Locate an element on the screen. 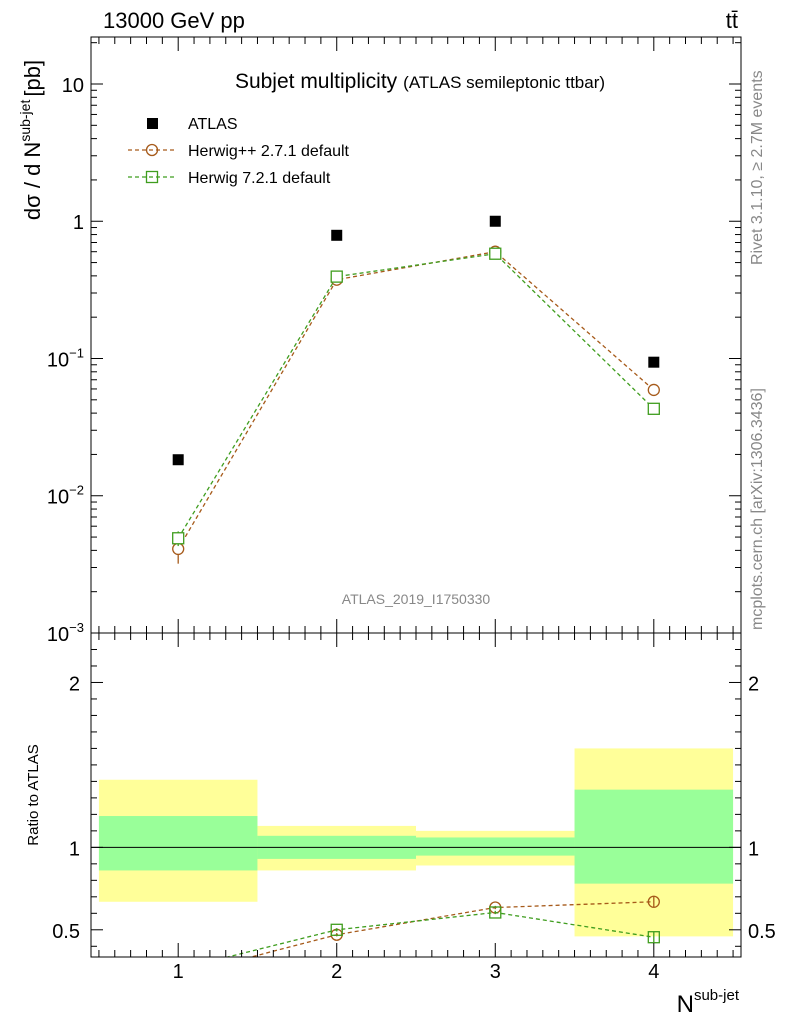  ratio-y-tick-label: 1 is located at coordinates (74, 849).